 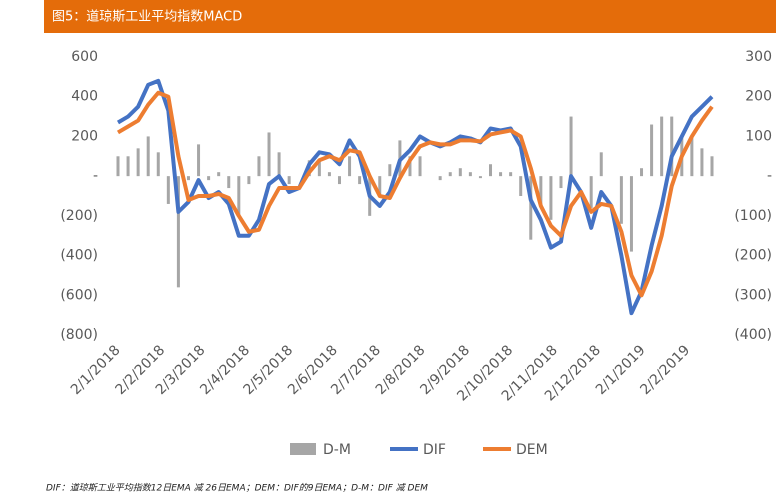 I want to click on y2-tick-label: (100), so click(x=753, y=216).